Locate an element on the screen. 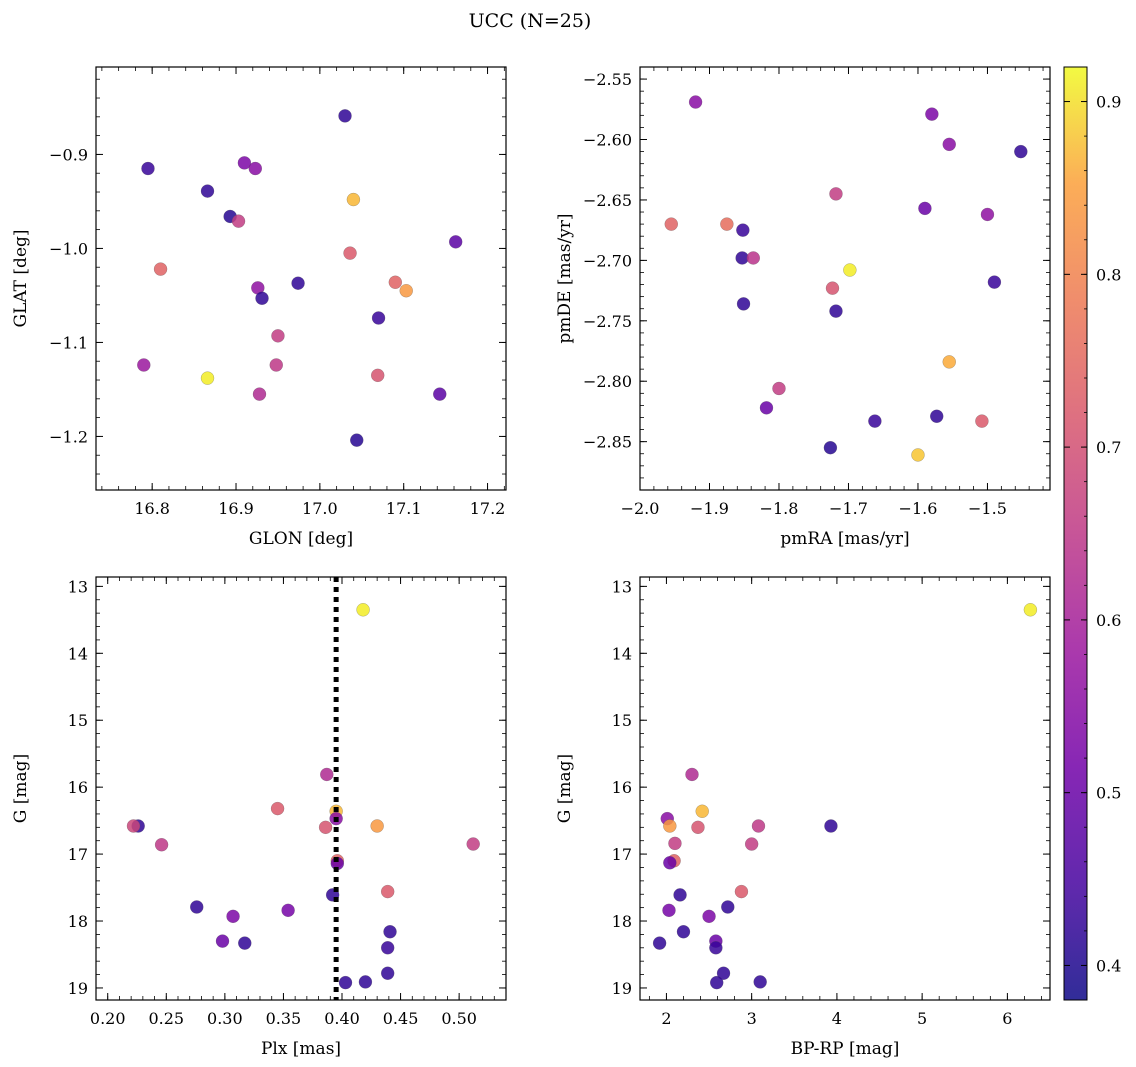 The width and height of the screenshot is (1136, 1067). y-tick-label: −2.60 is located at coordinates (607, 140).